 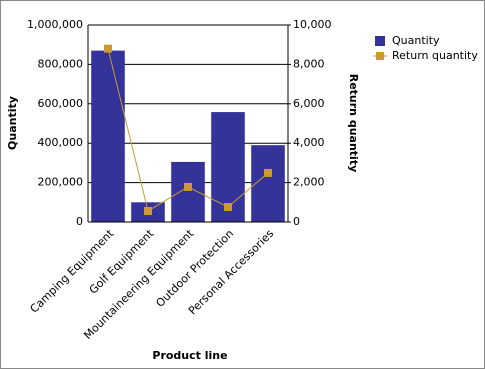 What do you see at coordinates (61, 103) in the screenshot?
I see `y-tick-label: 600,000` at bounding box center [61, 103].